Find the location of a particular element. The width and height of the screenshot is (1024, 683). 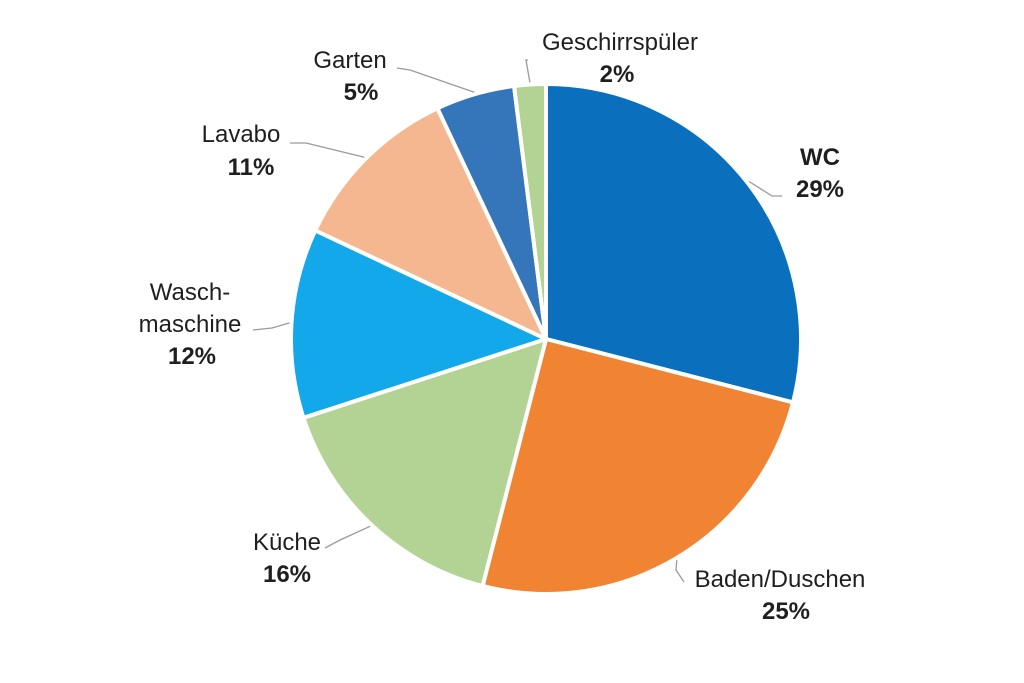

leader-line-lavabo is located at coordinates (327, 150).